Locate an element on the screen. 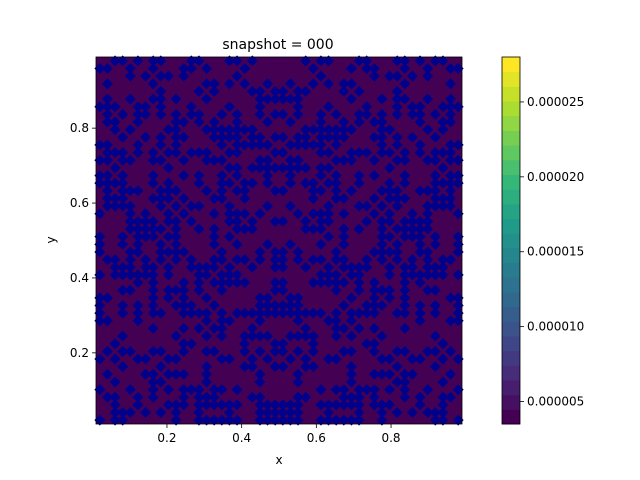 This screenshot has height=480, width=640. chart-title: snapshot = 000 is located at coordinates (277, 45).